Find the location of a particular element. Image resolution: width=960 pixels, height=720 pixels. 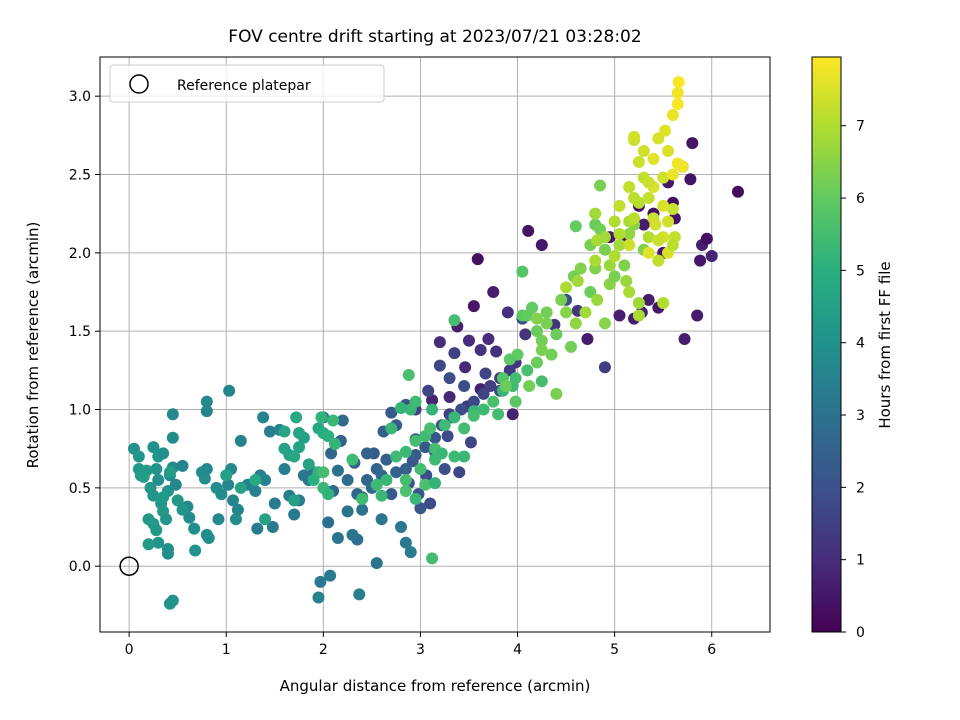

colorbar-tick-label: 6 is located at coordinates (860, 199).